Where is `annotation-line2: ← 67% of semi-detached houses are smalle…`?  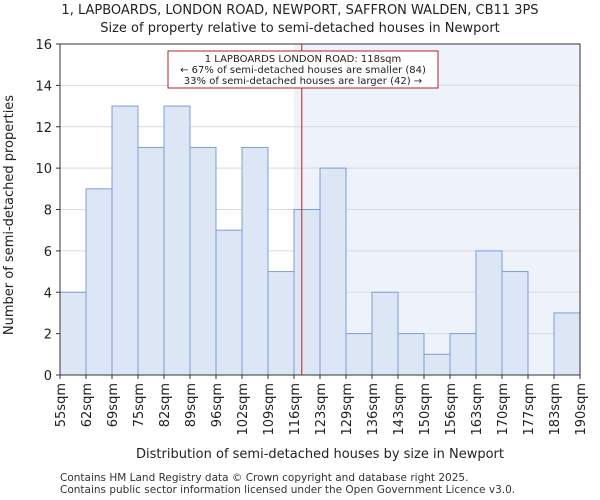
annotation-line2: ← 67% of semi-detached houses are smalle… is located at coordinates (303, 70).